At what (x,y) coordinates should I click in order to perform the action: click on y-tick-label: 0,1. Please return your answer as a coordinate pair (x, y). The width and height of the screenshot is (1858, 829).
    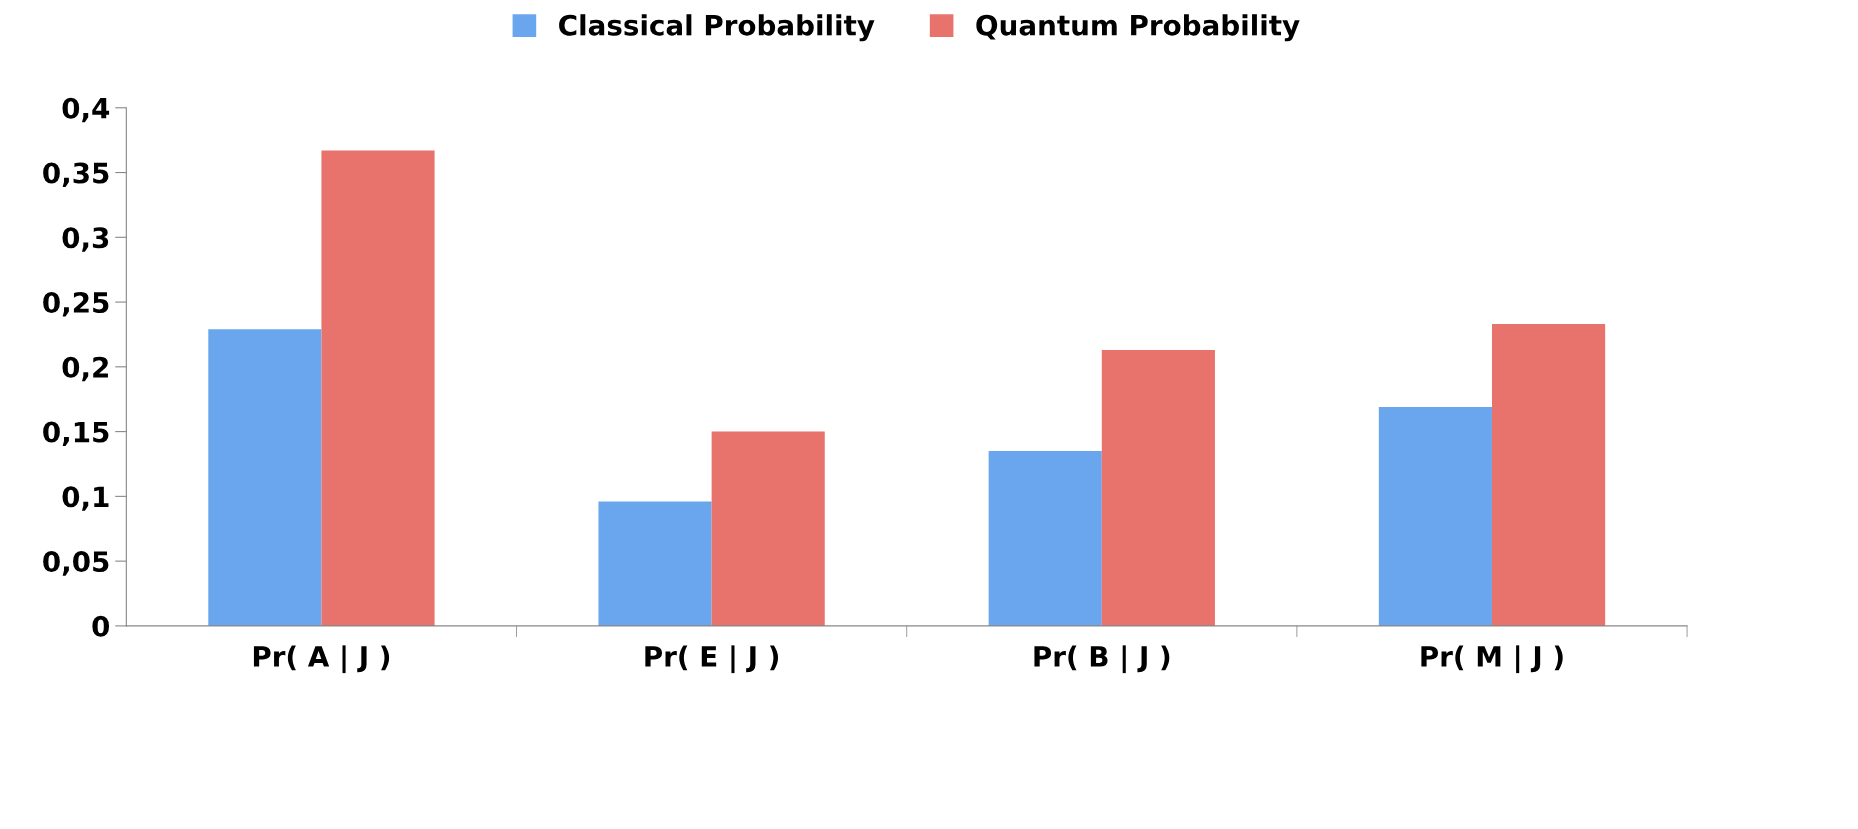
    Looking at the image, I should click on (85, 498).